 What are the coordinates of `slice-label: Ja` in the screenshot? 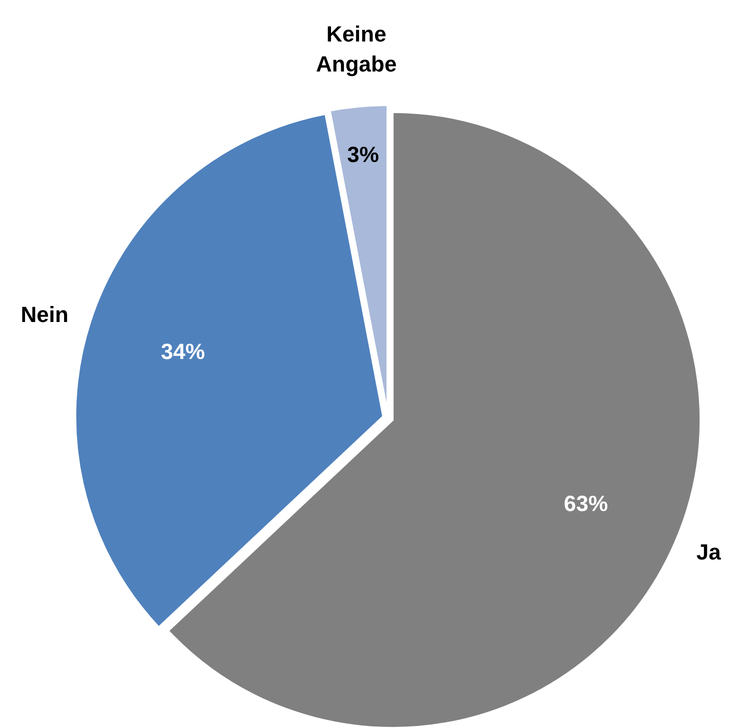 It's located at (709, 551).